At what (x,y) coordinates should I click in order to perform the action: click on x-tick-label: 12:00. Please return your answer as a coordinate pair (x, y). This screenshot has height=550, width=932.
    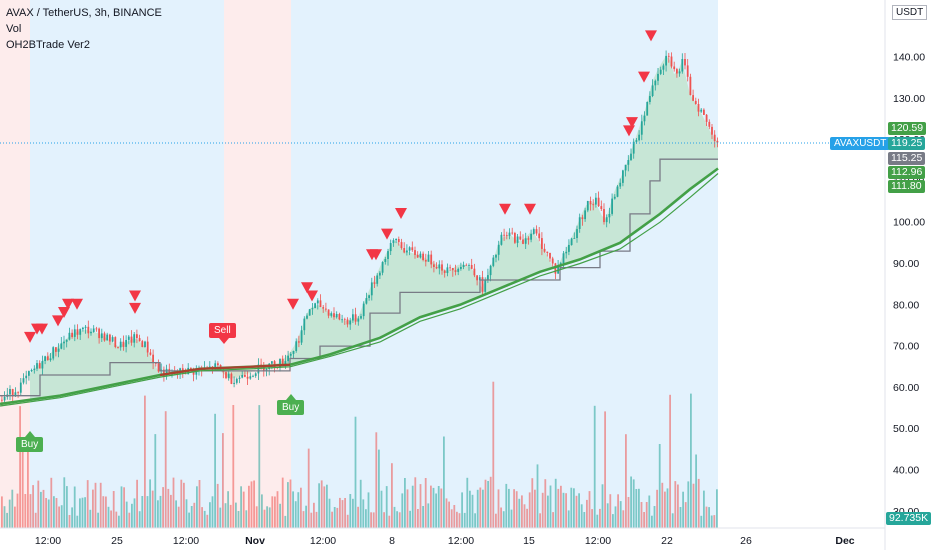
    Looking at the image, I should click on (186, 541).